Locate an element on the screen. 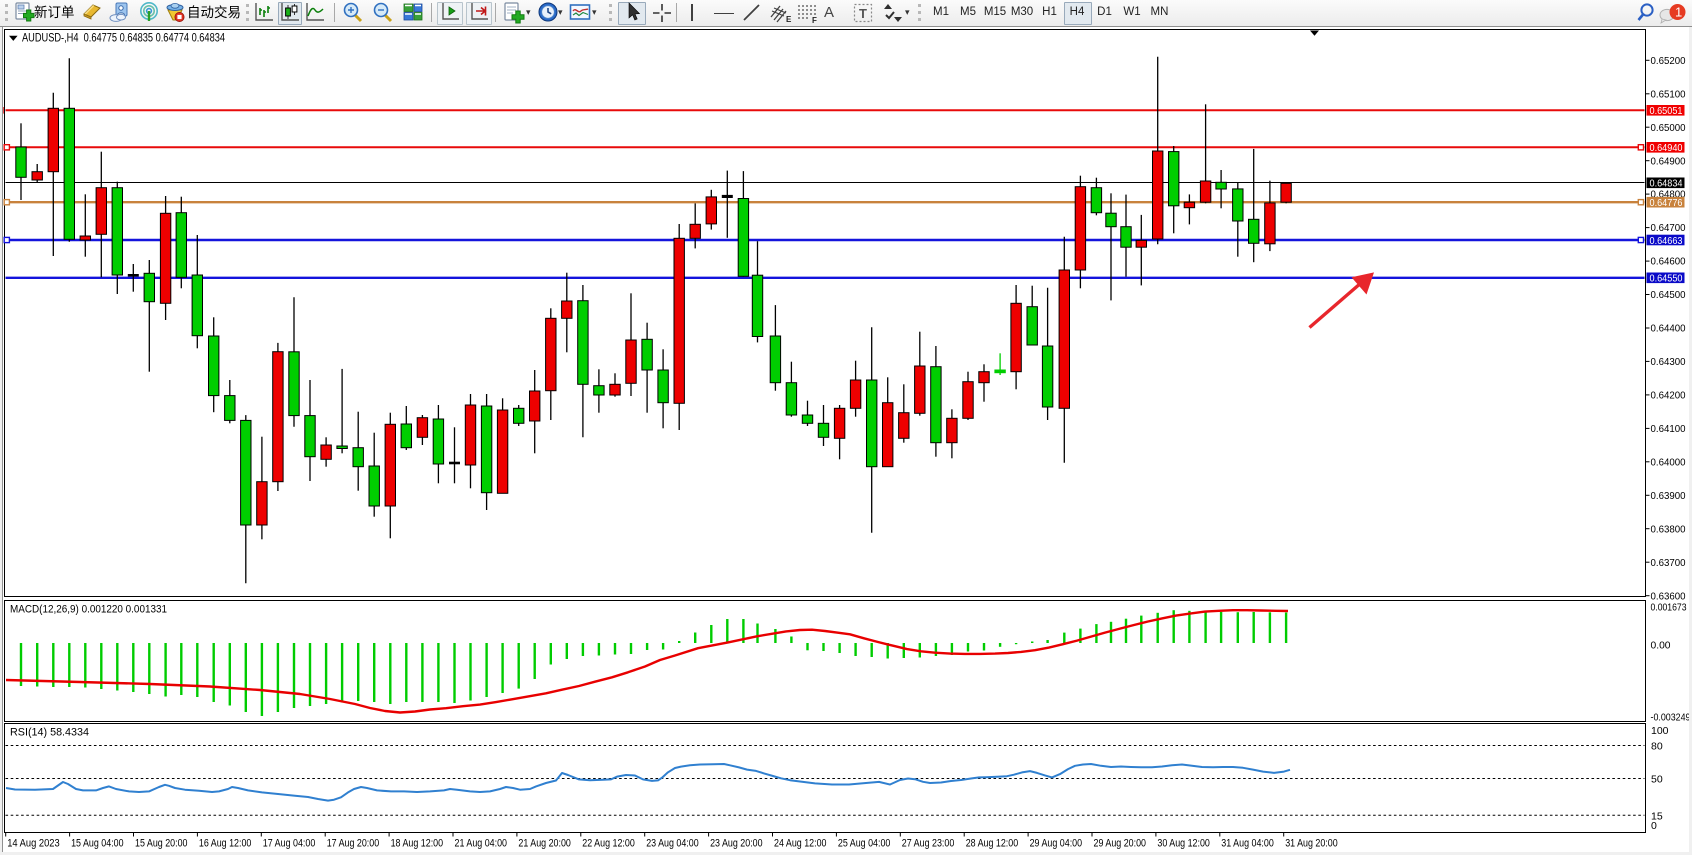 The height and width of the screenshot is (855, 1692). svg-text: F is located at coordinates (814, 20).